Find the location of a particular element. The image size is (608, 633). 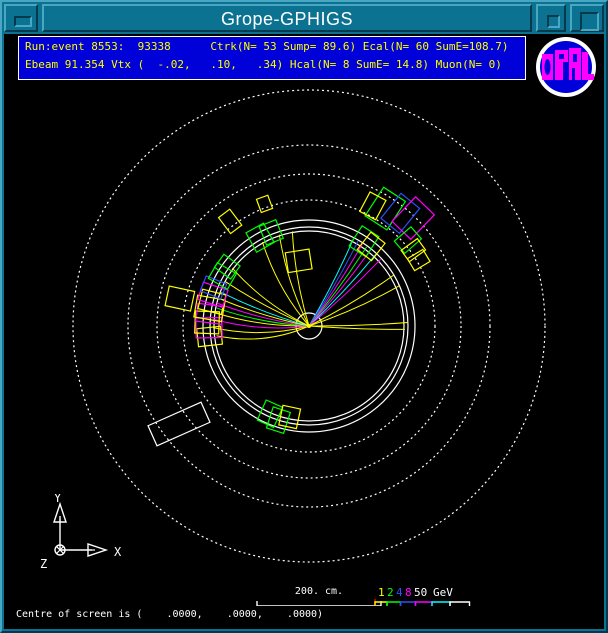

restore-icon is located at coordinates (553, 21).